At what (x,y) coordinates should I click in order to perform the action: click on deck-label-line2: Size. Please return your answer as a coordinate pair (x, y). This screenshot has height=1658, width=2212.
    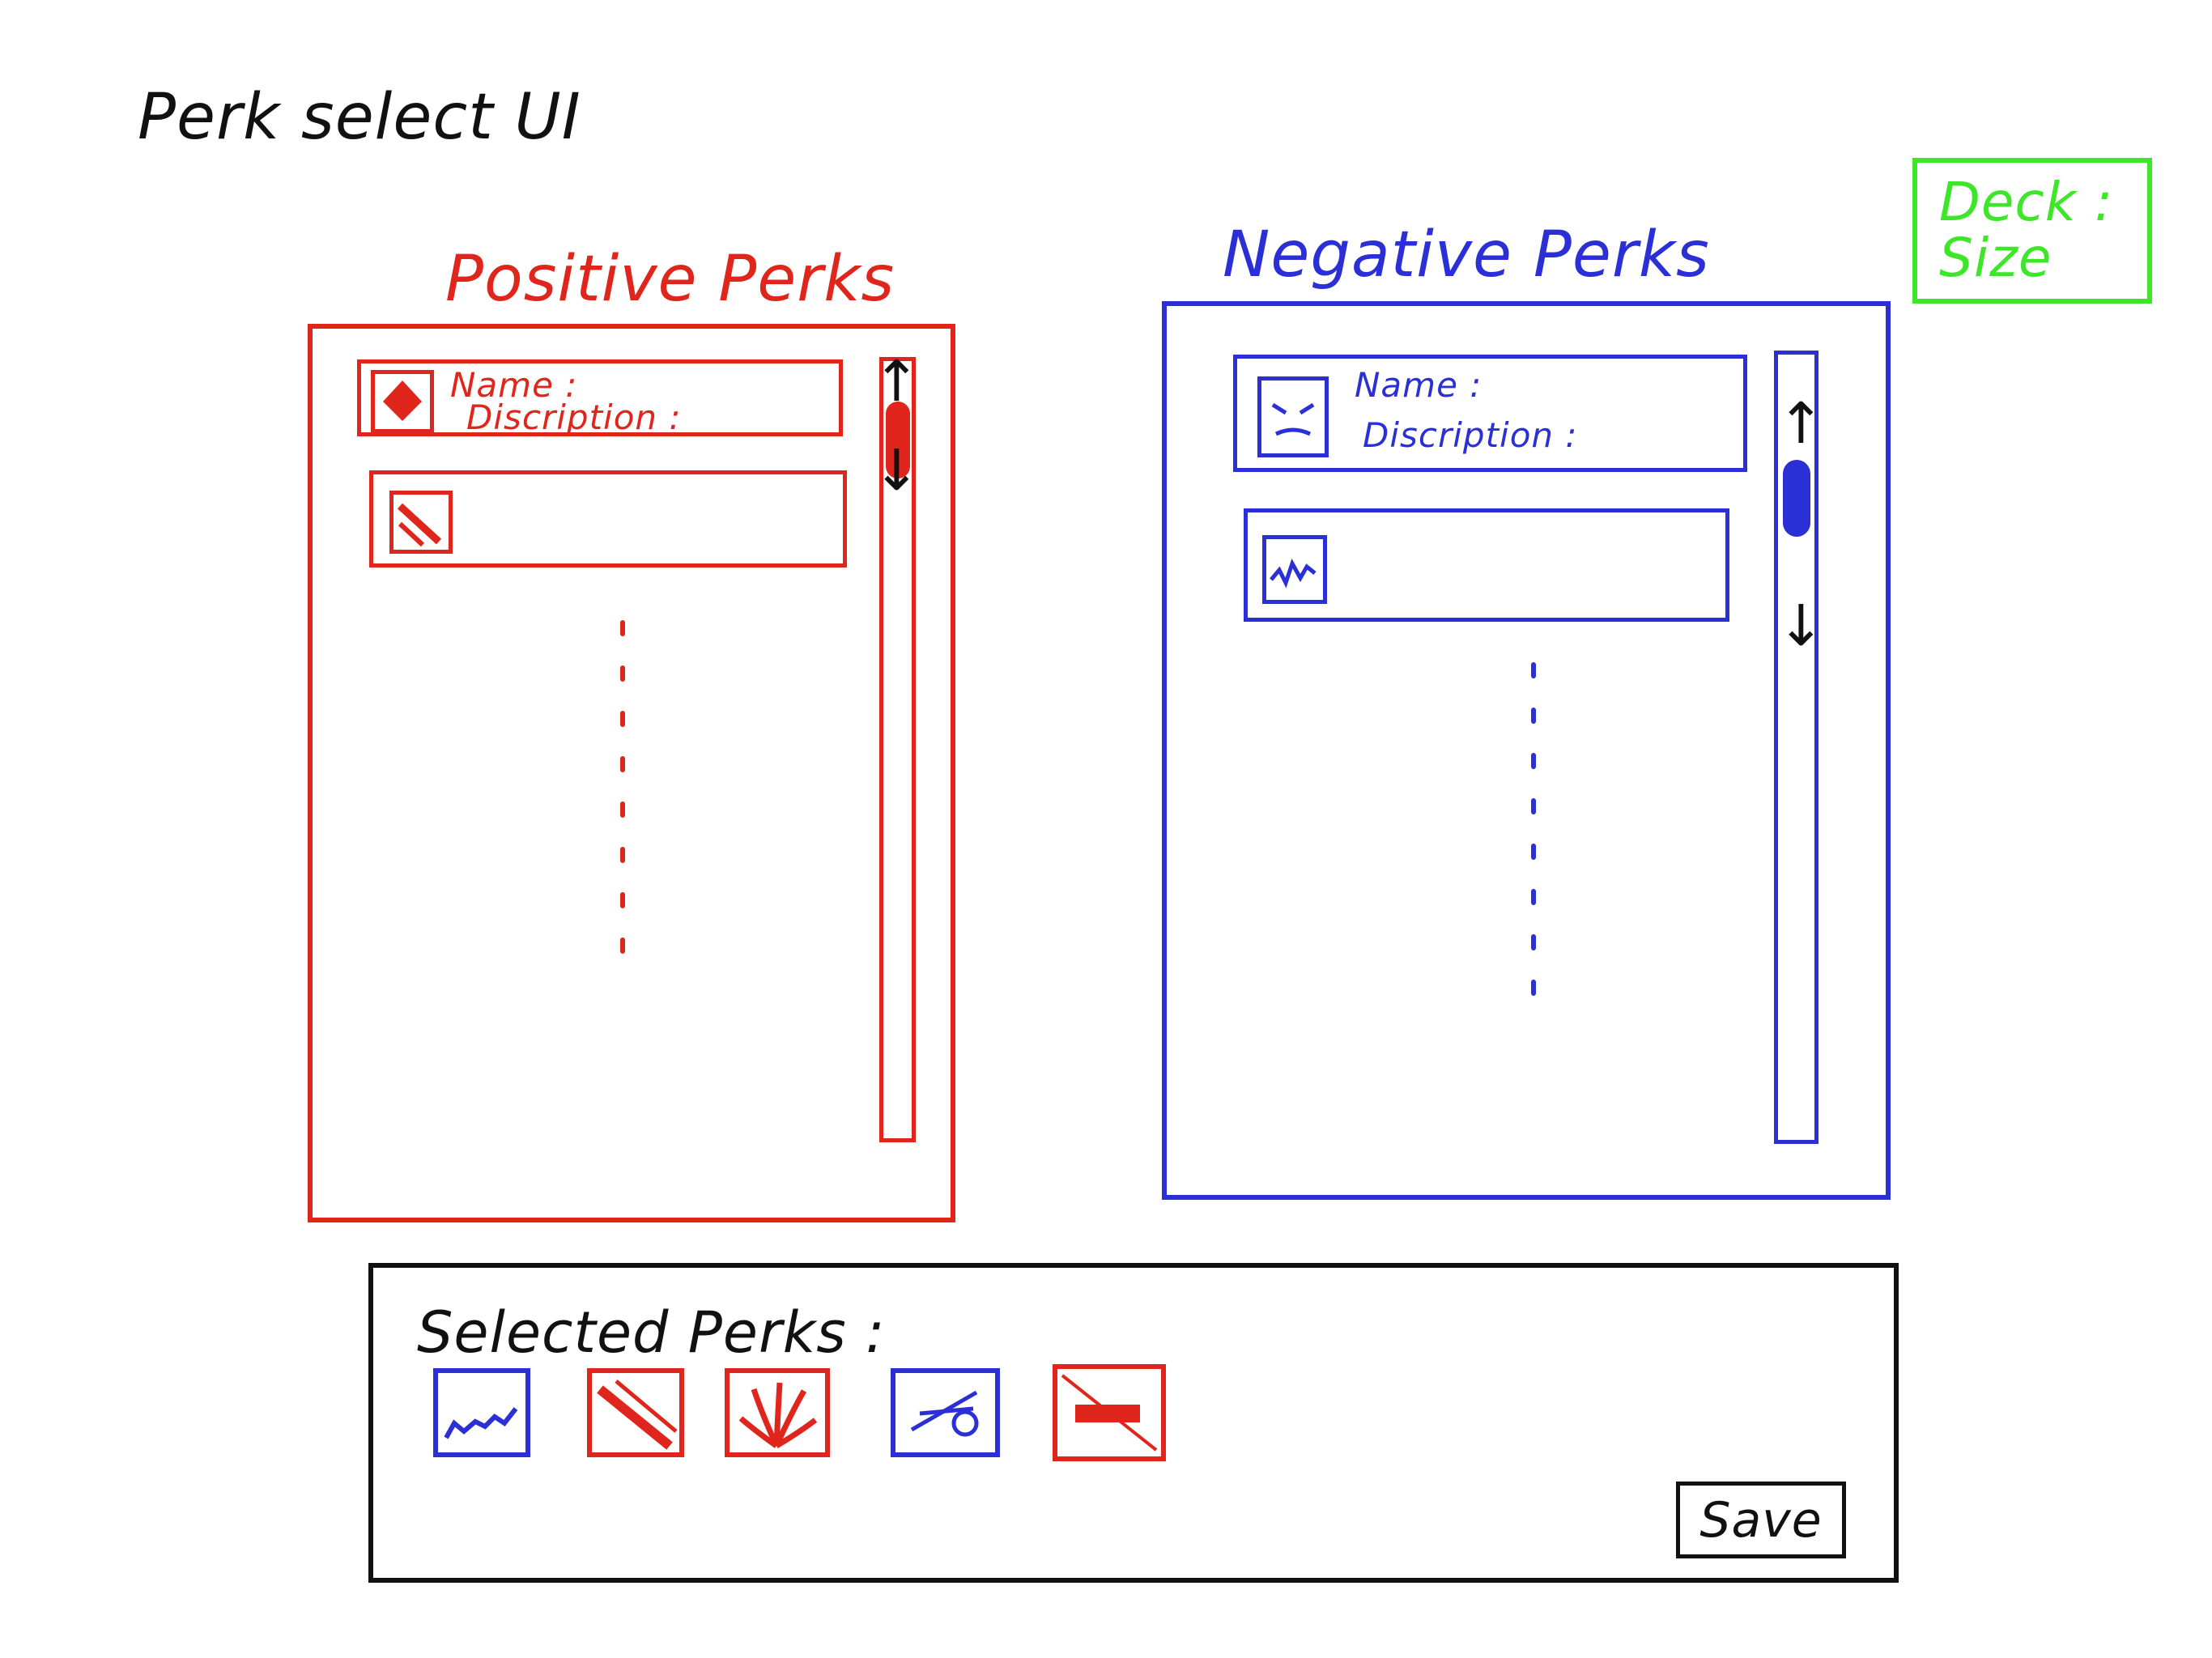
    Looking at the image, I should click on (1996, 258).